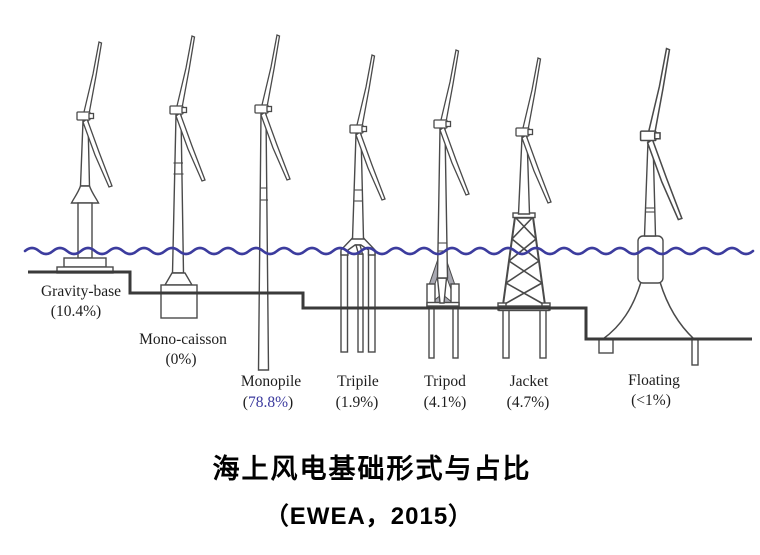 The height and width of the screenshot is (555, 760). What do you see at coordinates (272, 202) in the screenshot?
I see `turbine-monopile` at bounding box center [272, 202].